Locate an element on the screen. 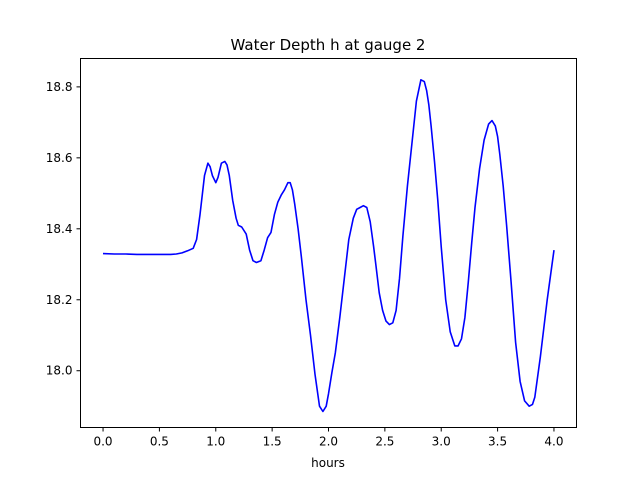 The width and height of the screenshot is (640, 480). x-tick-label: 0.0 is located at coordinates (102, 442).